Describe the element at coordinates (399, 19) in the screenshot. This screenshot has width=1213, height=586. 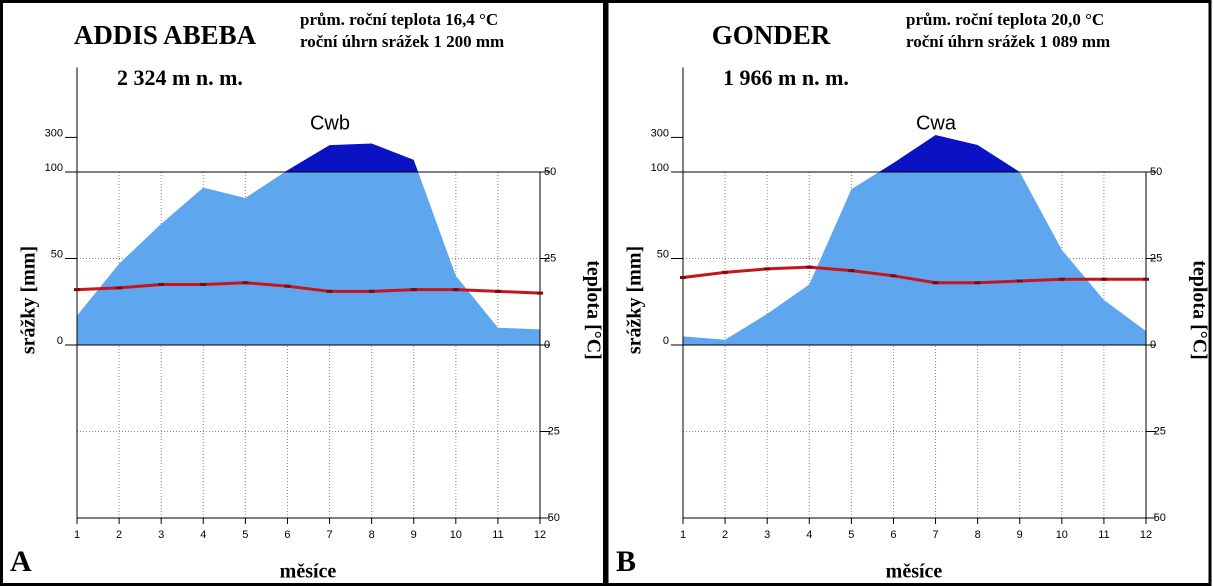
I see `subtitle: prům. roční teplota 16,4 °C` at that location.